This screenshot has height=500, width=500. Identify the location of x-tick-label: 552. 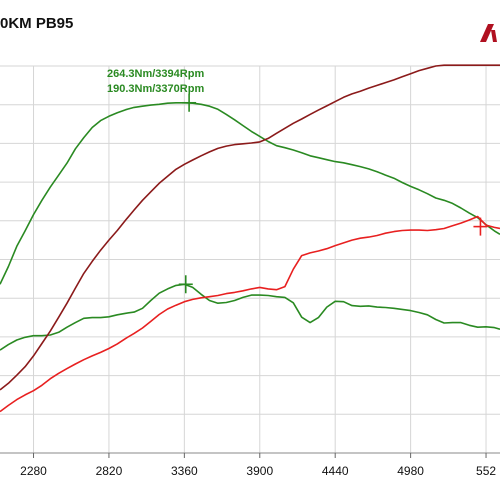
(486, 471).